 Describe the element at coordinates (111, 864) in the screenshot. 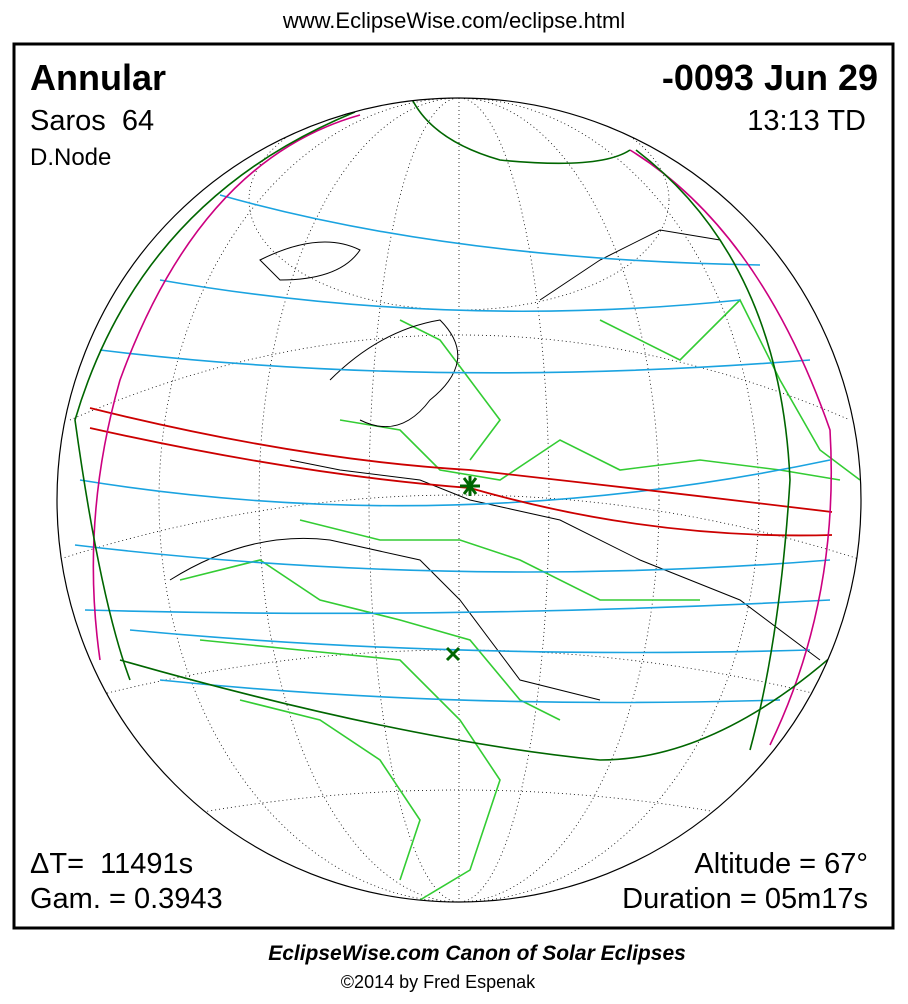

I see `delta-t: ΔT= 11491s` at that location.